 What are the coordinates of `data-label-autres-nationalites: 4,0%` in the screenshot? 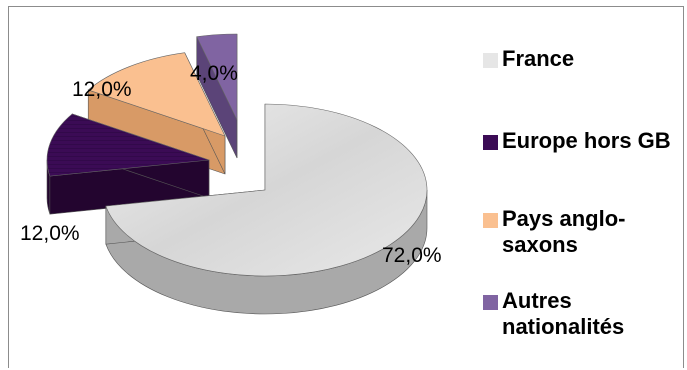 It's located at (214, 73).